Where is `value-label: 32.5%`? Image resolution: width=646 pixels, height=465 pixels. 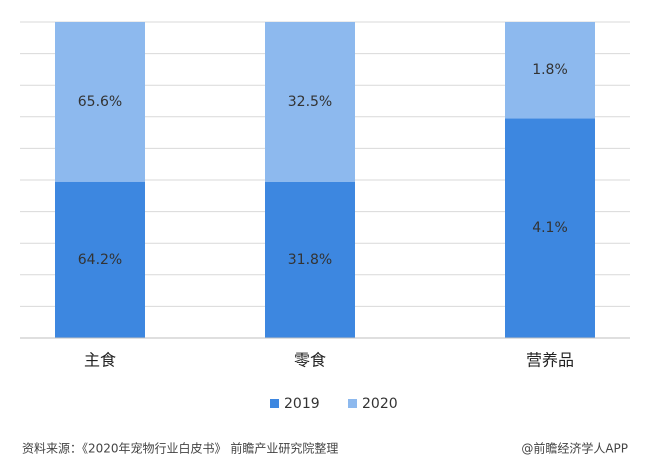 value-label: 32.5% is located at coordinates (310, 102).